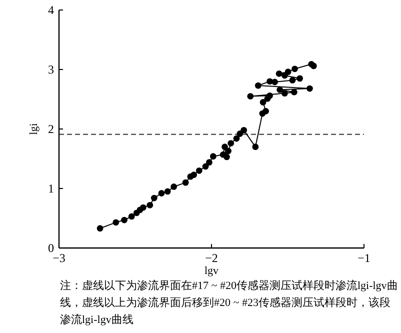 The image size is (401, 333). What do you see at coordinates (51, 10) in the screenshot?
I see `y-tick-label: 4` at bounding box center [51, 10].